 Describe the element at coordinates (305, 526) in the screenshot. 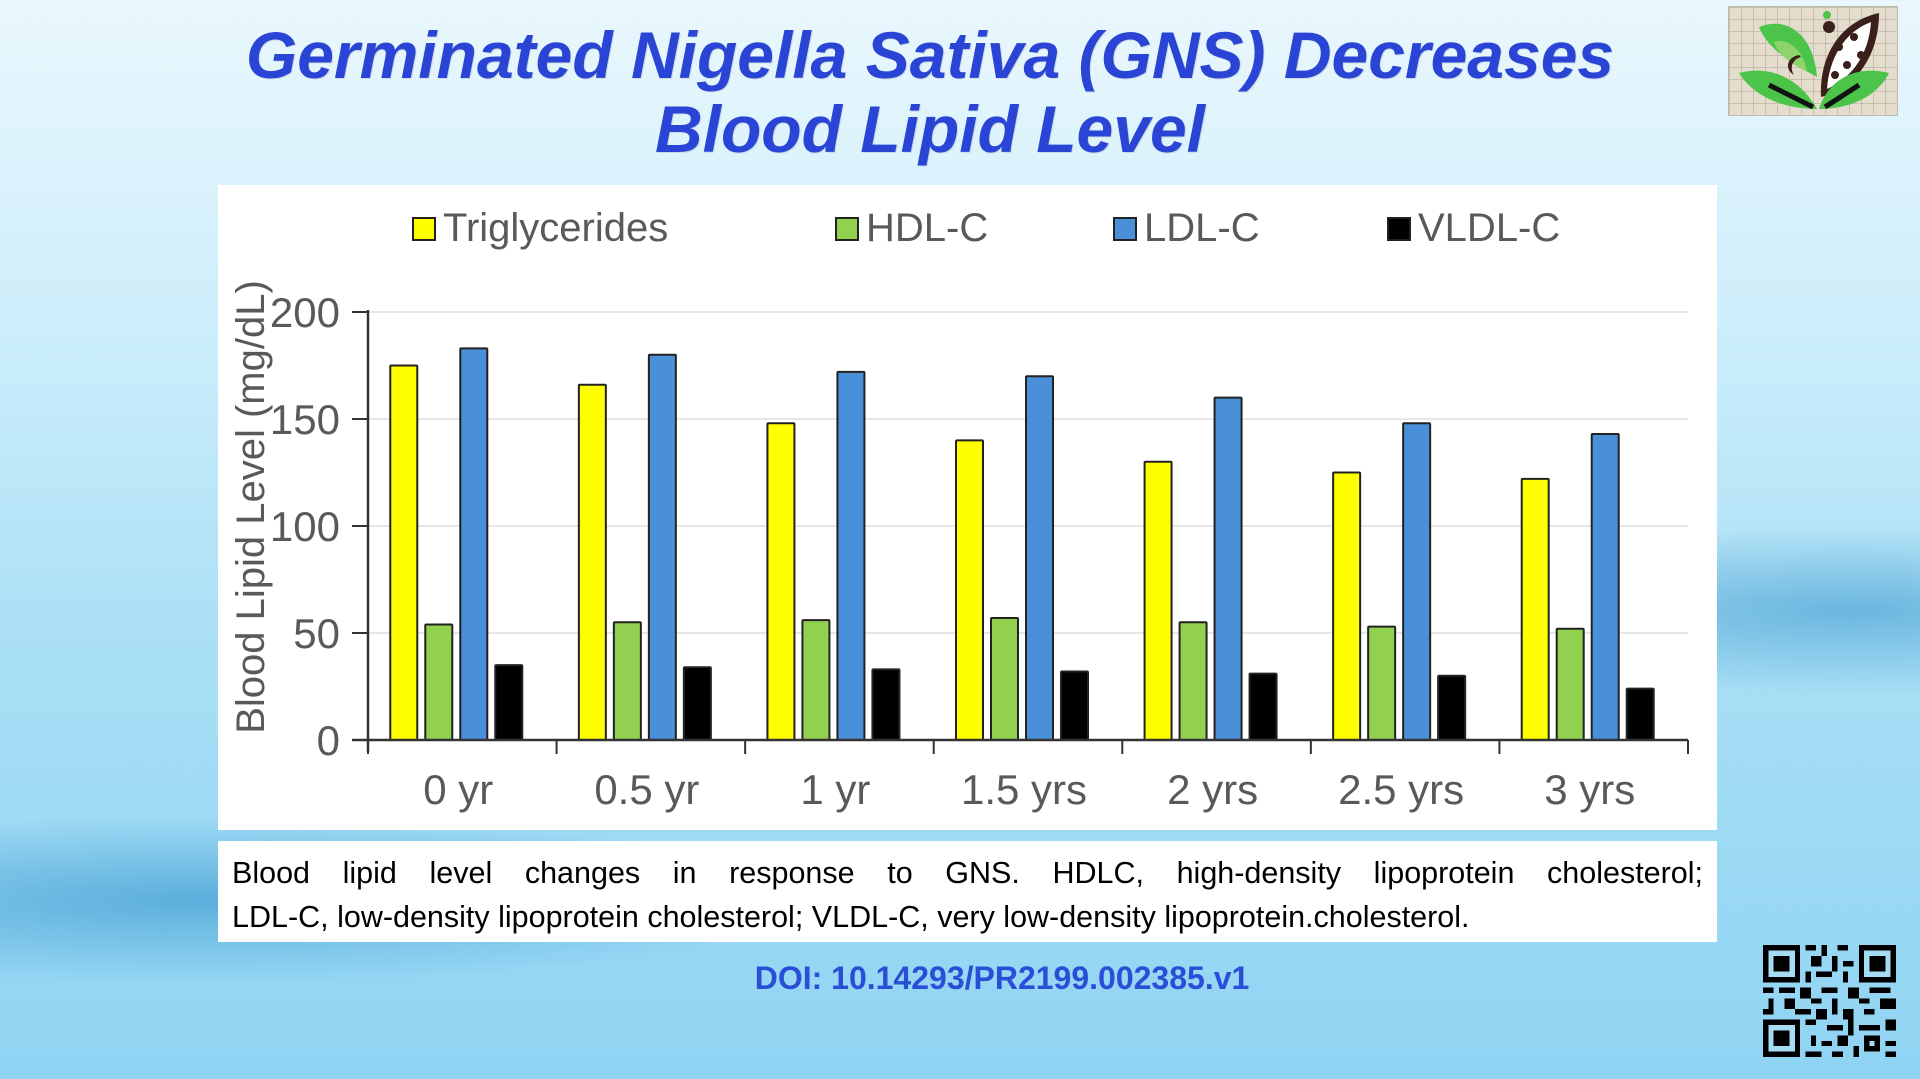

I see `y-tick-label: 100` at that location.